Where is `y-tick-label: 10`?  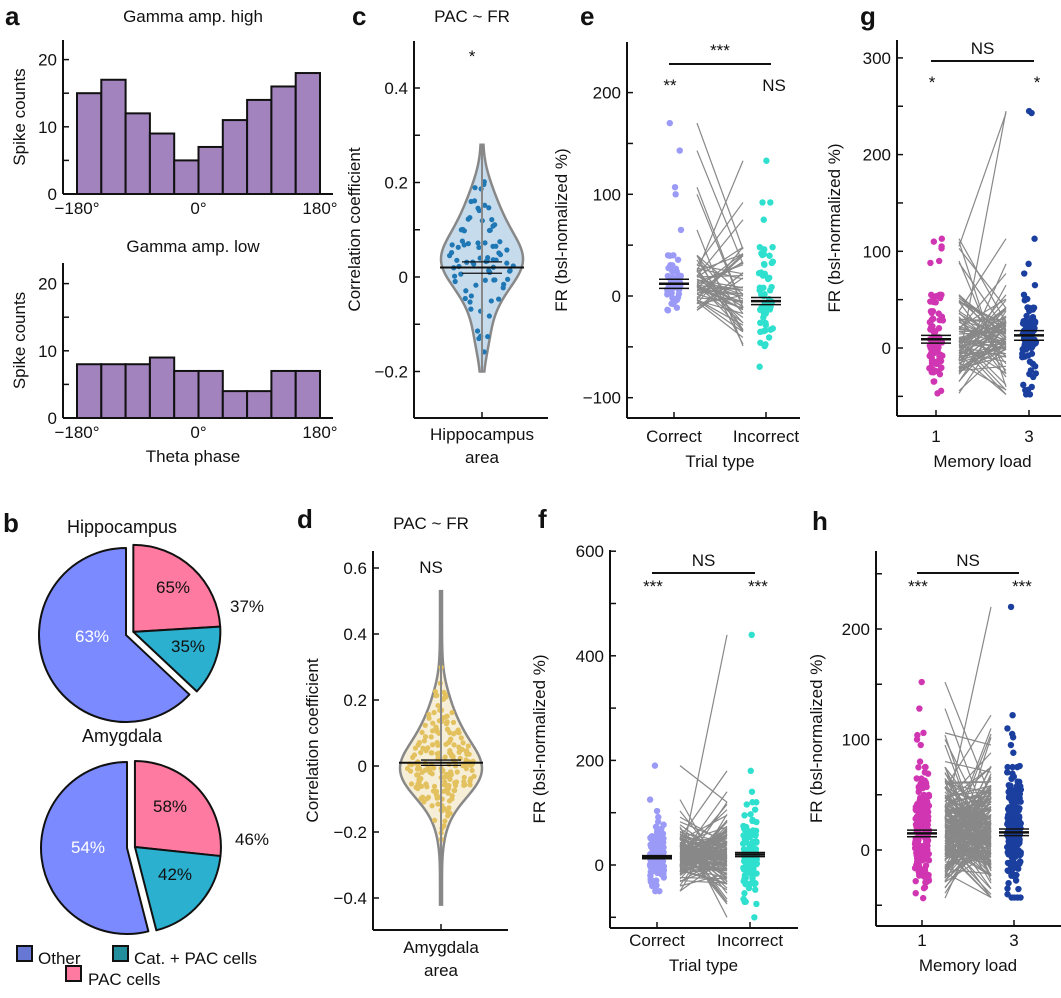 y-tick-label: 10 is located at coordinates (47, 127).